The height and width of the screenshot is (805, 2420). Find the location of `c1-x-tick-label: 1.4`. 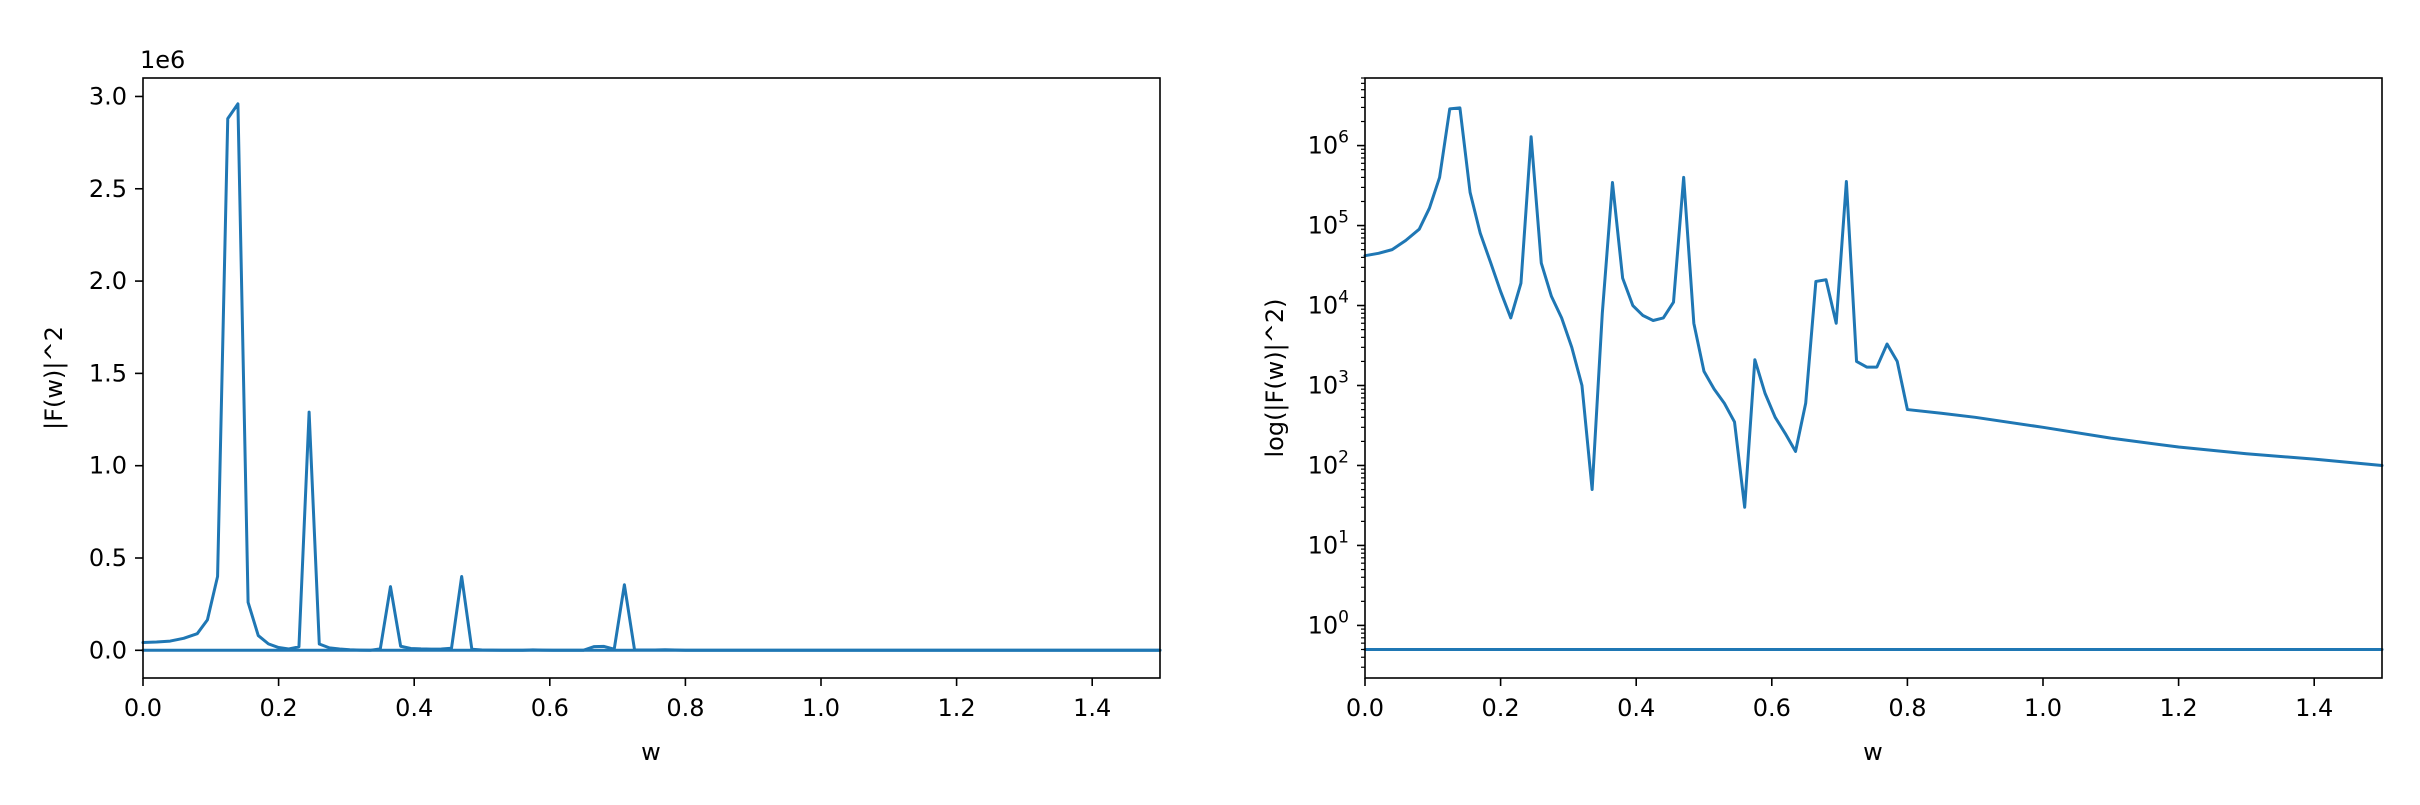

c1-x-tick-label: 1.4 is located at coordinates (2314, 708).